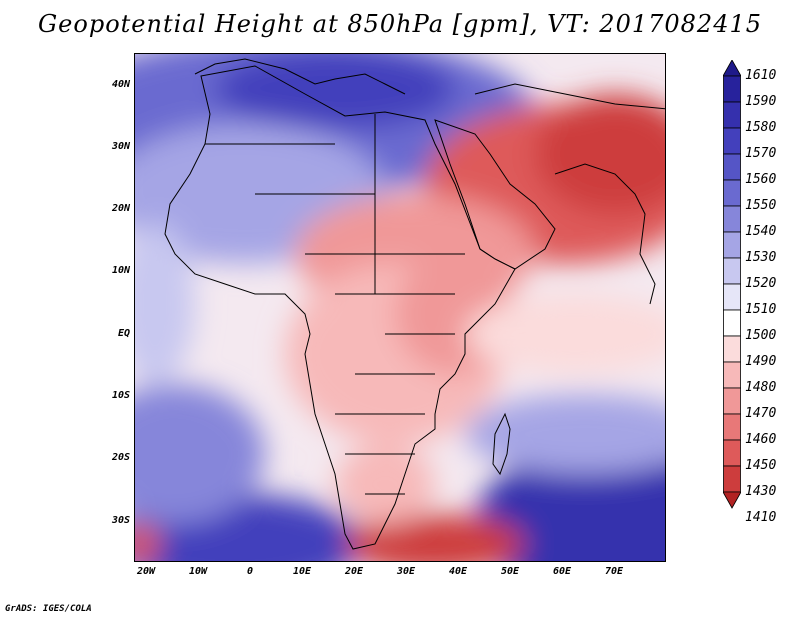  What do you see at coordinates (761, 309) in the screenshot?
I see `colorbar-label: 1510` at bounding box center [761, 309].